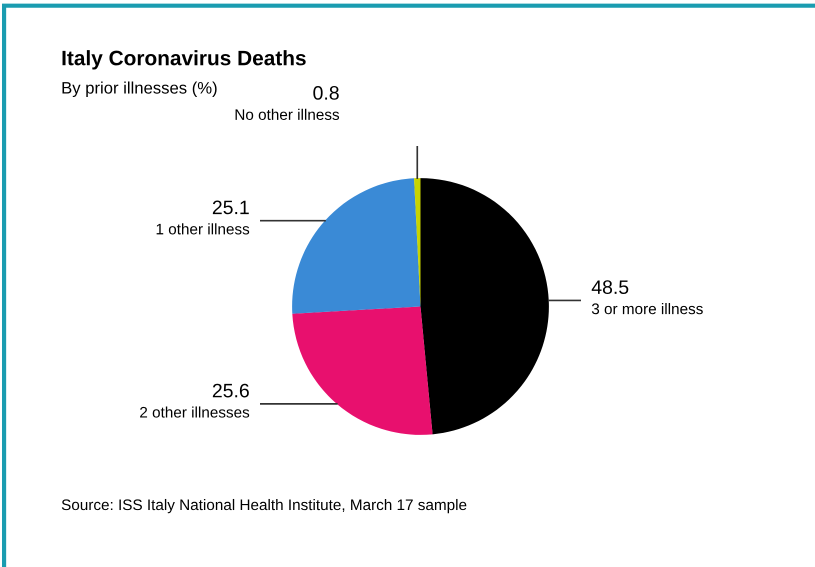 Image resolution: width=815 pixels, height=567 pixels. What do you see at coordinates (326, 93) in the screenshot?
I see `data-label: 0.8` at bounding box center [326, 93].